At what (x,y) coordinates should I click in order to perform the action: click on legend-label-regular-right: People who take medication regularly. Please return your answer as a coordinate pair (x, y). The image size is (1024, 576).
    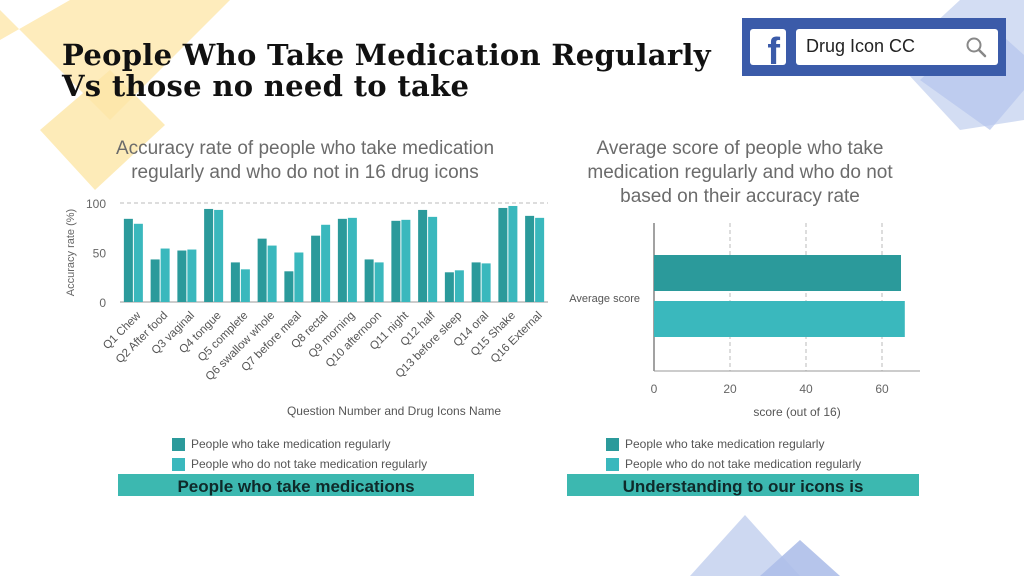
    Looking at the image, I should click on (725, 444).